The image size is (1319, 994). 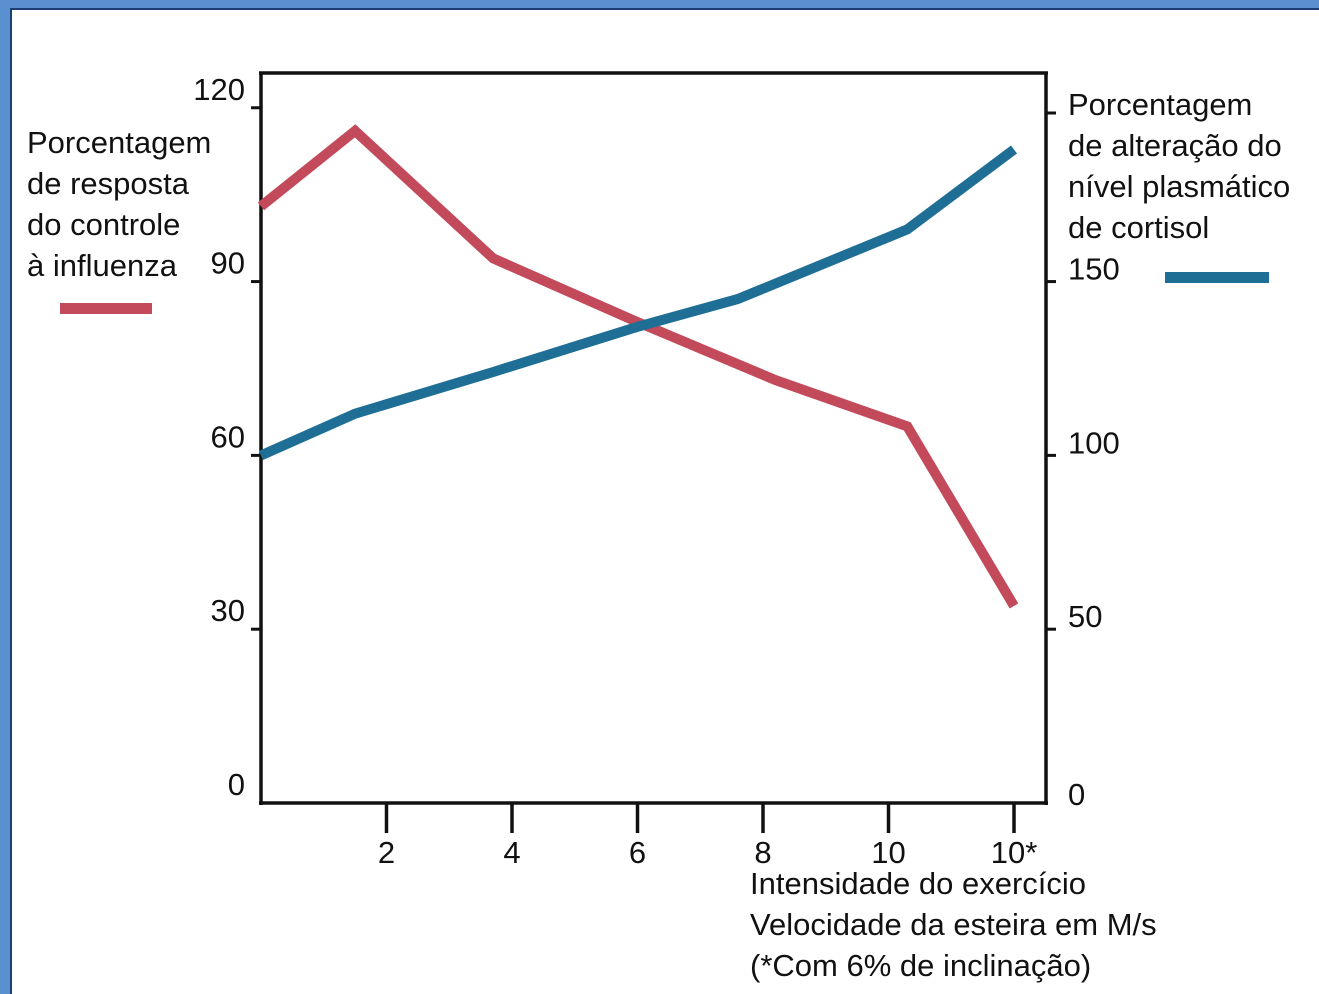 What do you see at coordinates (1160, 104) in the screenshot?
I see `y-right-label-line: Porcentagem` at bounding box center [1160, 104].